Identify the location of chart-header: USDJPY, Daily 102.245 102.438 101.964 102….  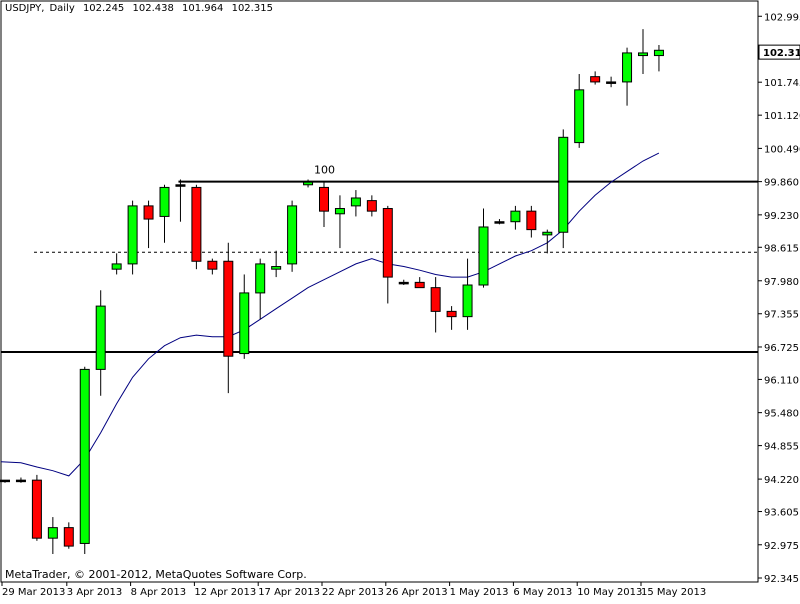
(139, 8).